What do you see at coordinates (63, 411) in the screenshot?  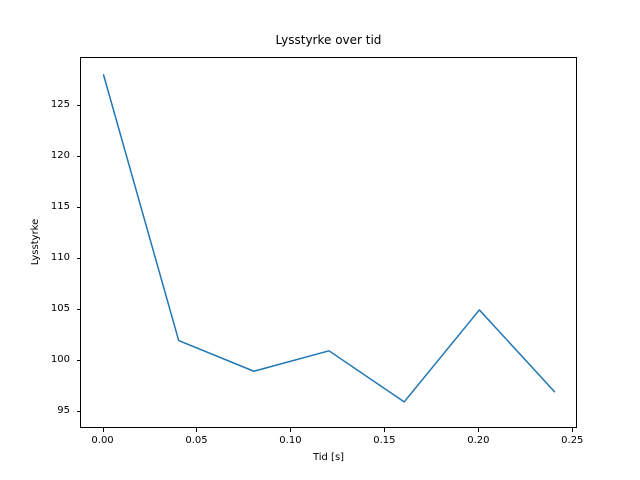 I see `y-axis-tick-label: 95` at bounding box center [63, 411].